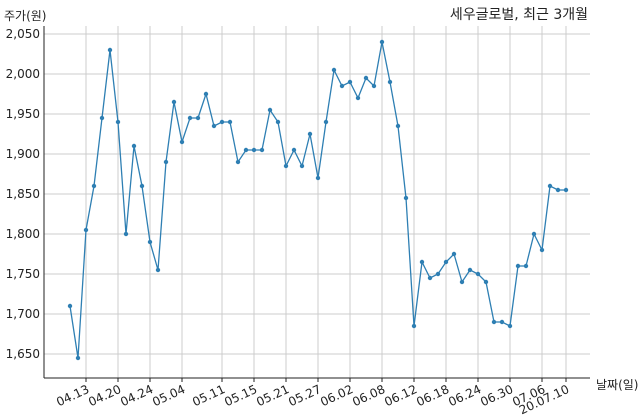  What do you see at coordinates (519, 15) in the screenshot?
I see `chart-title: 세우글로벌, 최근 3개월` at bounding box center [519, 15].